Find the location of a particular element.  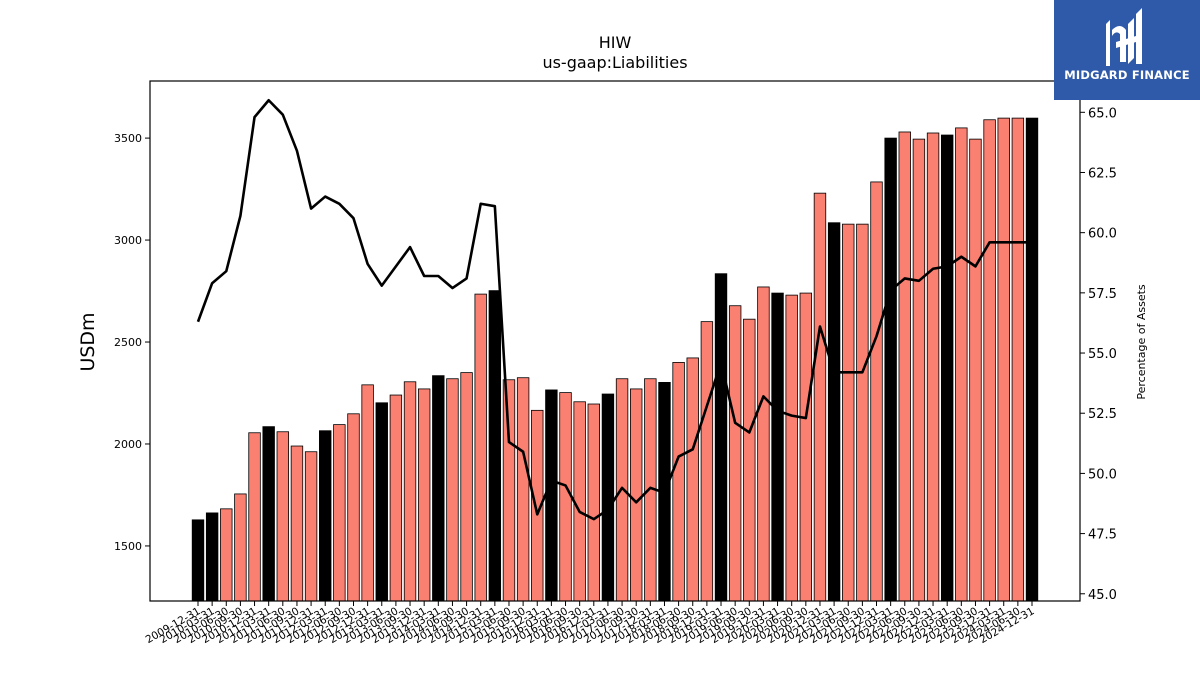

y2-axis-label: Percentage of Assets is located at coordinates (1141, 342).